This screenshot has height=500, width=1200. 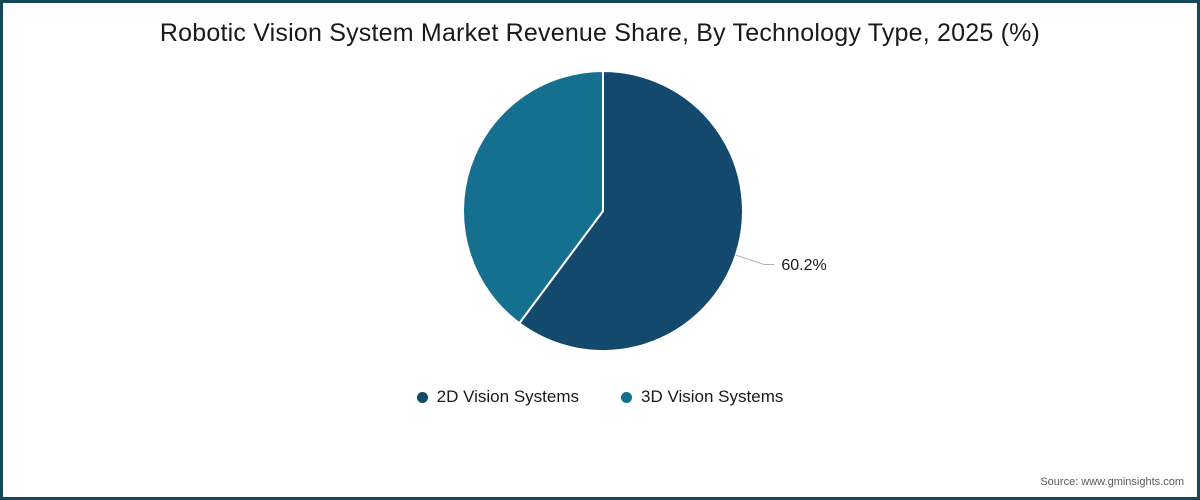 I want to click on legend-item-2d-vision-systems: 2D Vision Systems, so click(x=497, y=397).